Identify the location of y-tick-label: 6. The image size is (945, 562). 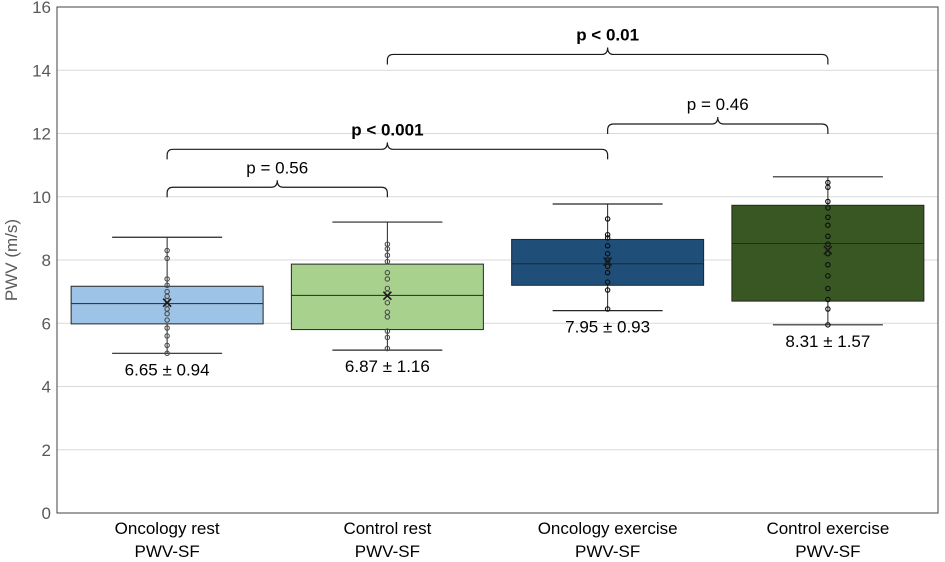
(46, 323).